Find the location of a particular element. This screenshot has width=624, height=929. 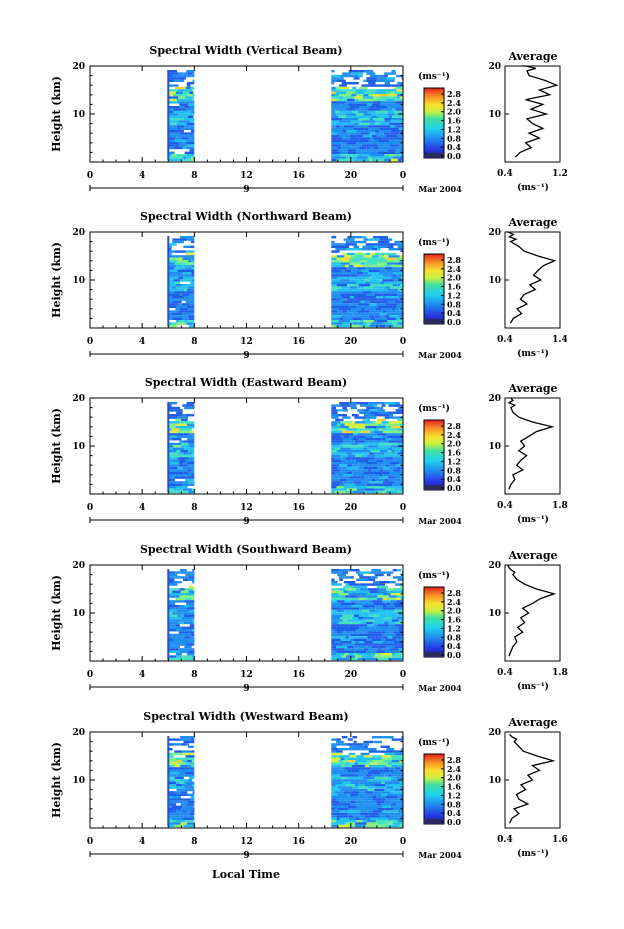

colorbar-tick-label: 1.2 is located at coordinates (454, 628).